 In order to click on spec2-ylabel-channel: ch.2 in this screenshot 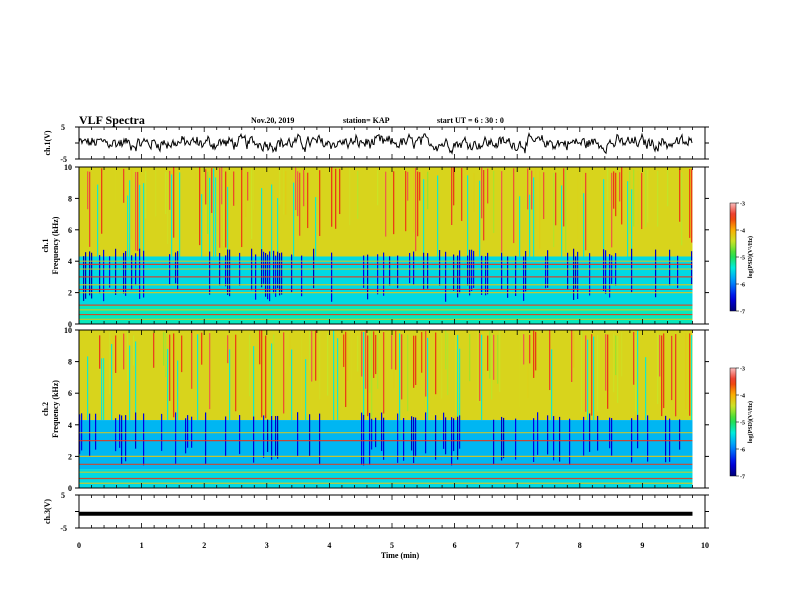, I will do `click(45, 409)`.